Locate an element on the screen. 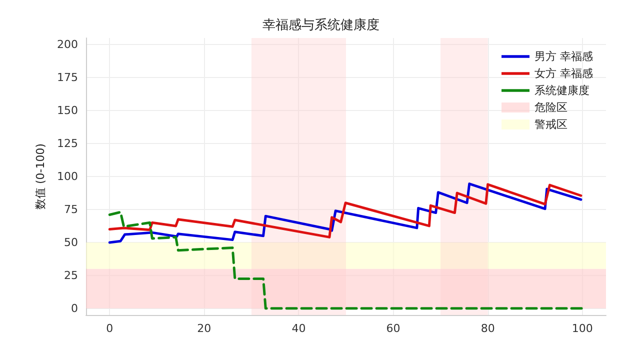  x-tick-label: 40 is located at coordinates (299, 328).